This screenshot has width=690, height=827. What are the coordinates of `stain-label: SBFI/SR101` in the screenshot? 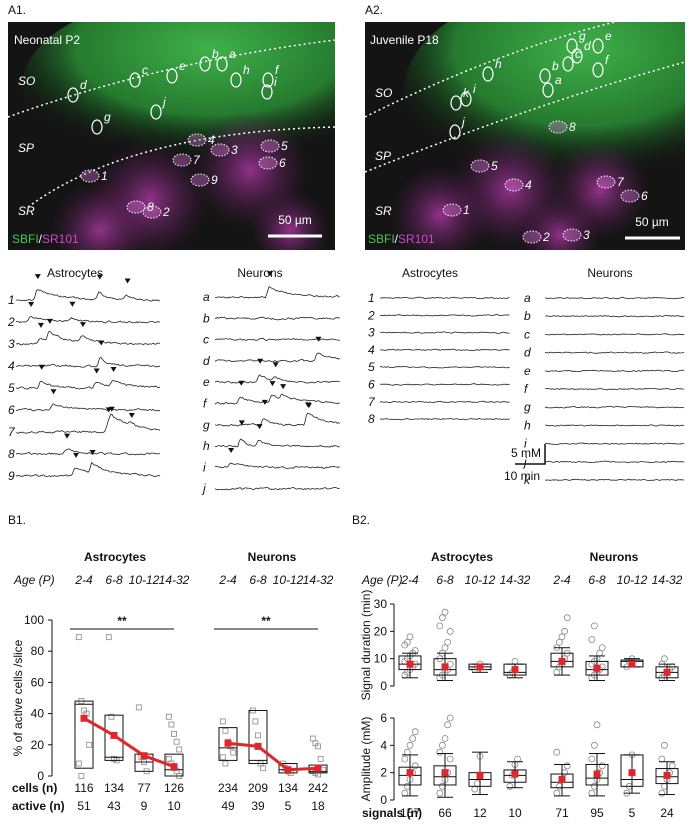 It's located at (401, 239).